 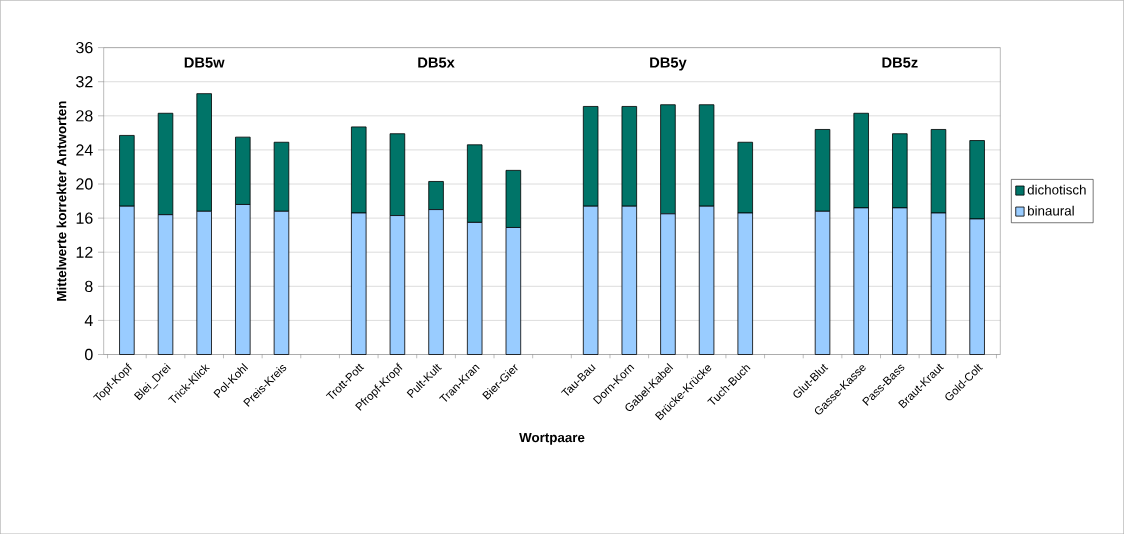 I want to click on legend-label: dichotisch, so click(x=1056, y=189).